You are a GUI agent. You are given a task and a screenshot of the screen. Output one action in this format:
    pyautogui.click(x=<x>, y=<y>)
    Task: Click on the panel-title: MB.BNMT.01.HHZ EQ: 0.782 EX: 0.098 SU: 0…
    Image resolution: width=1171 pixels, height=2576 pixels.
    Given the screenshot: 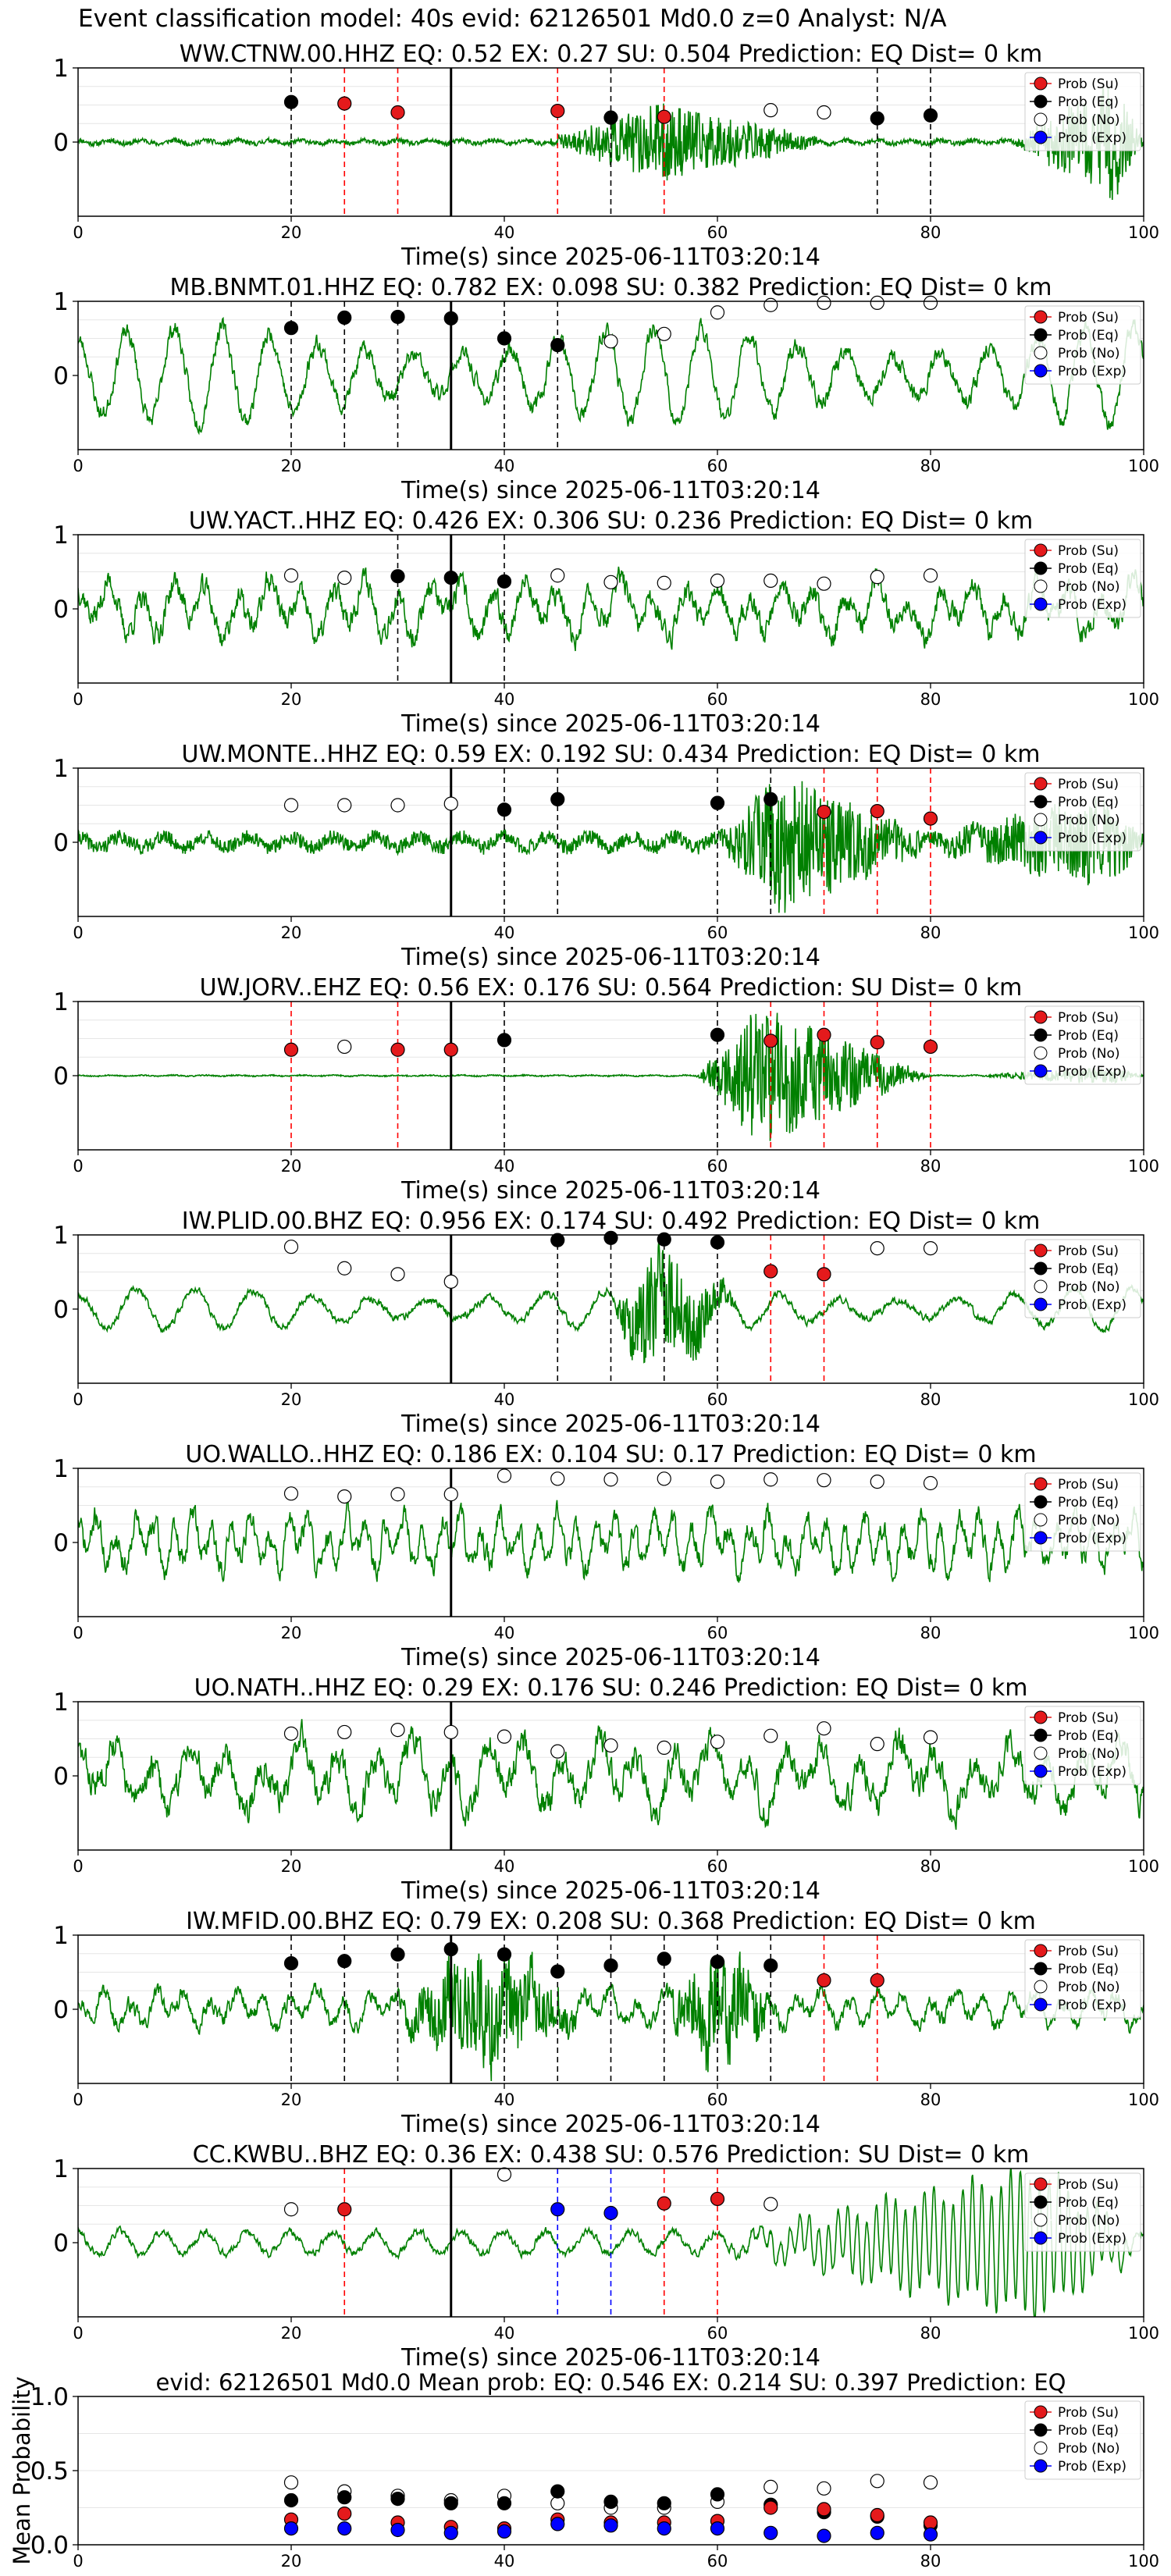 What is the action you would take?
    pyautogui.click(x=611, y=287)
    